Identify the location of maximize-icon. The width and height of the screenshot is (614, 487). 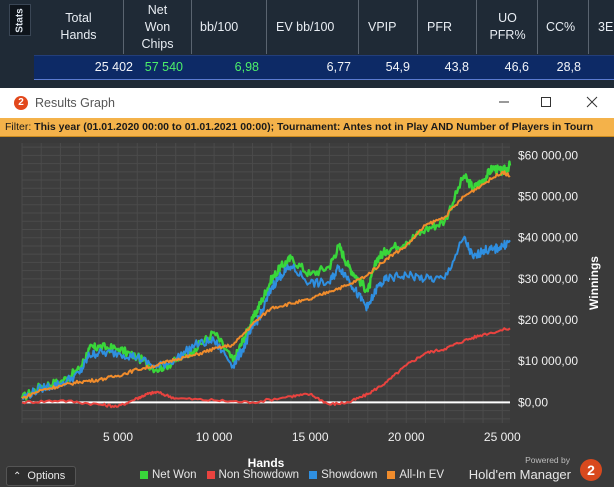
(546, 102).